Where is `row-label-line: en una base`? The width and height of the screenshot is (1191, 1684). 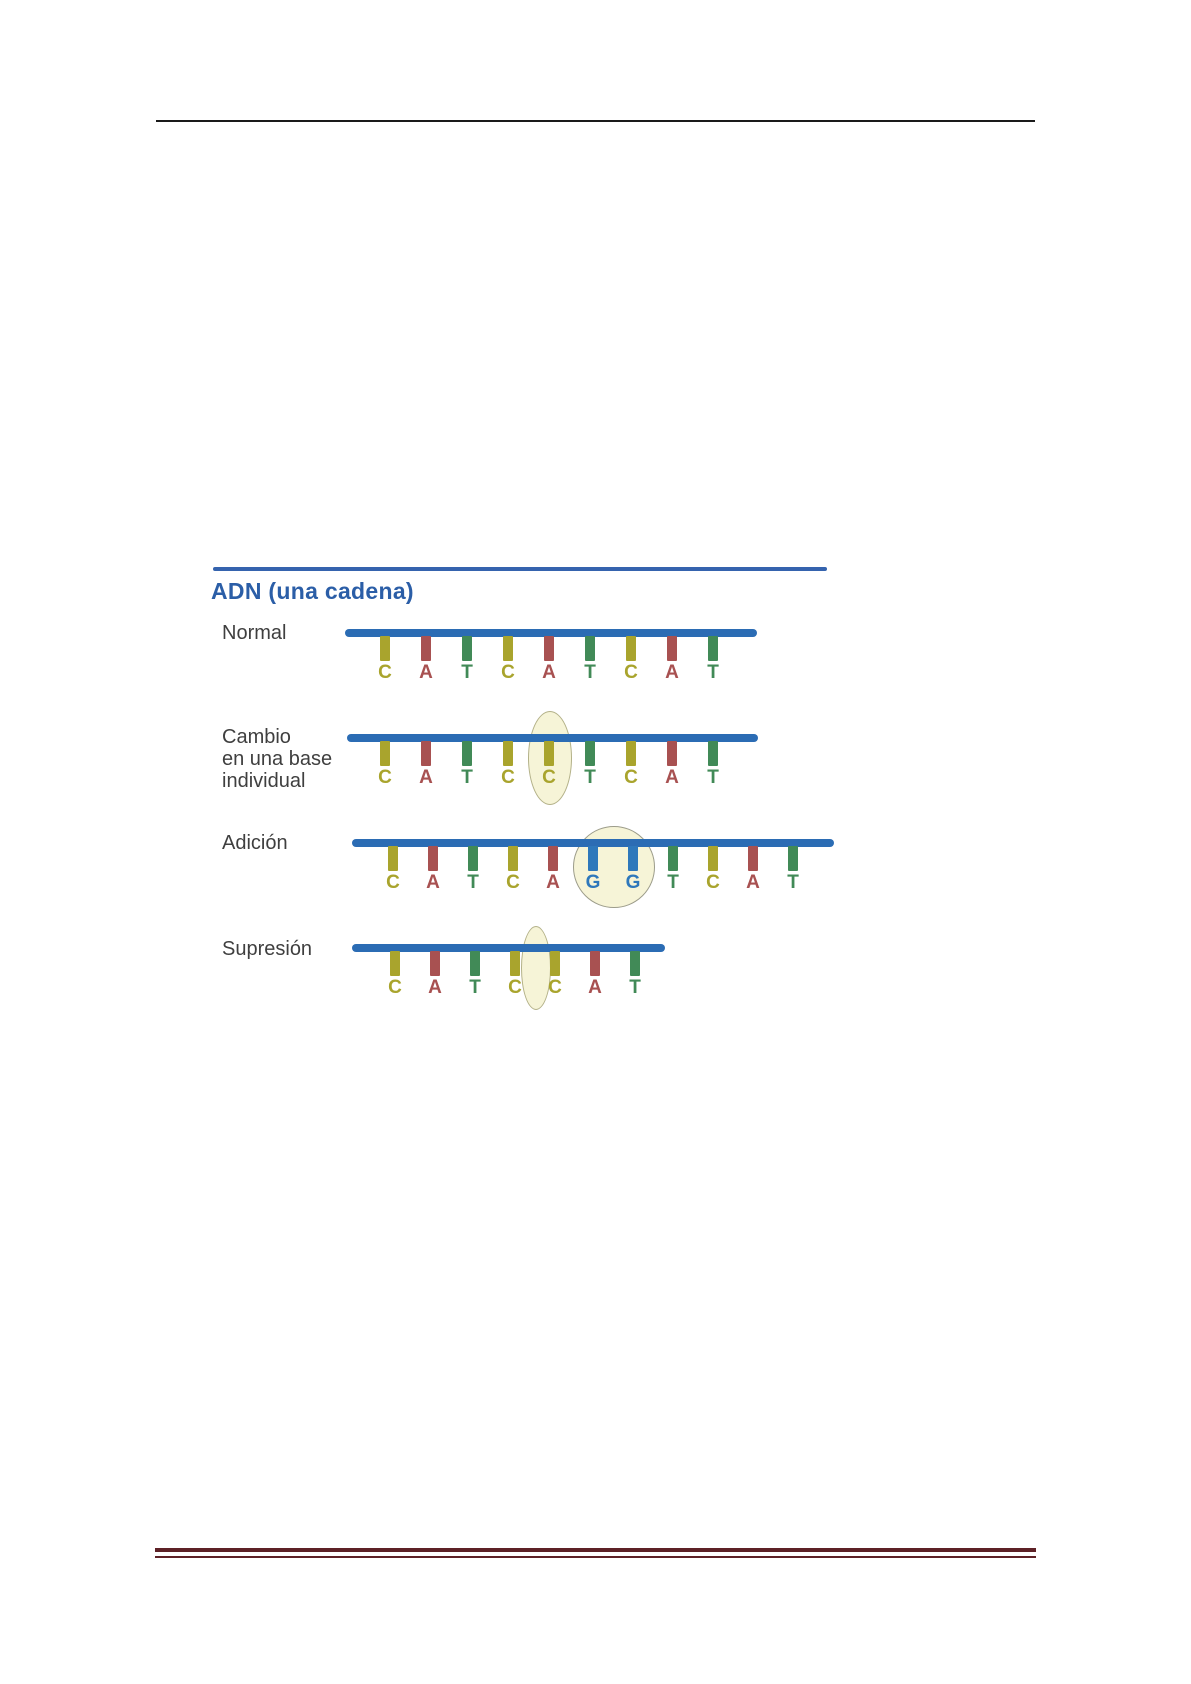
row-label-line: en una base is located at coordinates (277, 759).